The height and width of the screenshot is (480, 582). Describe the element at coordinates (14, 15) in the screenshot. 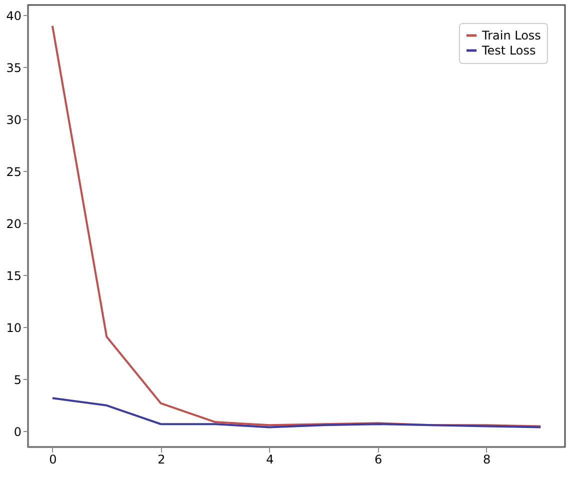

I see `y-tick-label: 40` at that location.